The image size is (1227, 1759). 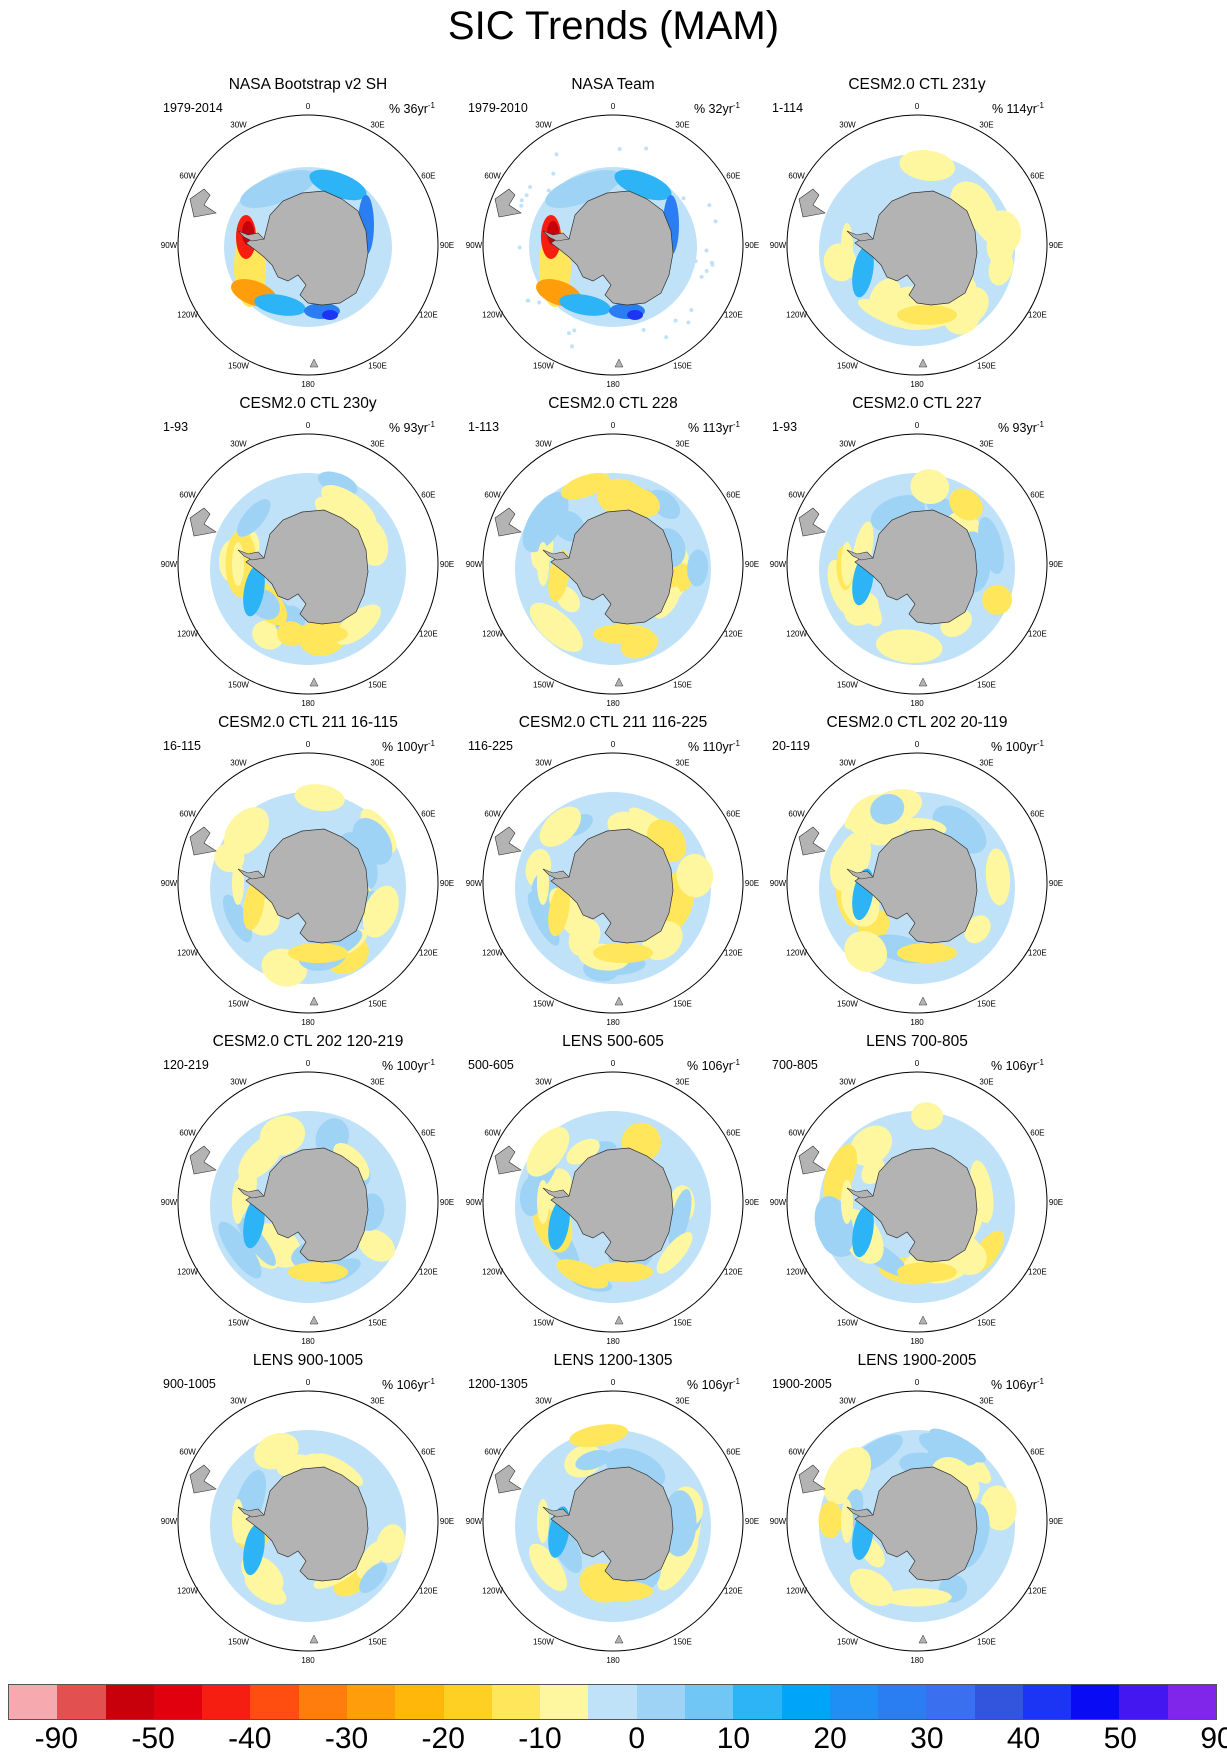 What do you see at coordinates (346, 1738) in the screenshot?
I see `colorbar-tick-label: -30` at bounding box center [346, 1738].